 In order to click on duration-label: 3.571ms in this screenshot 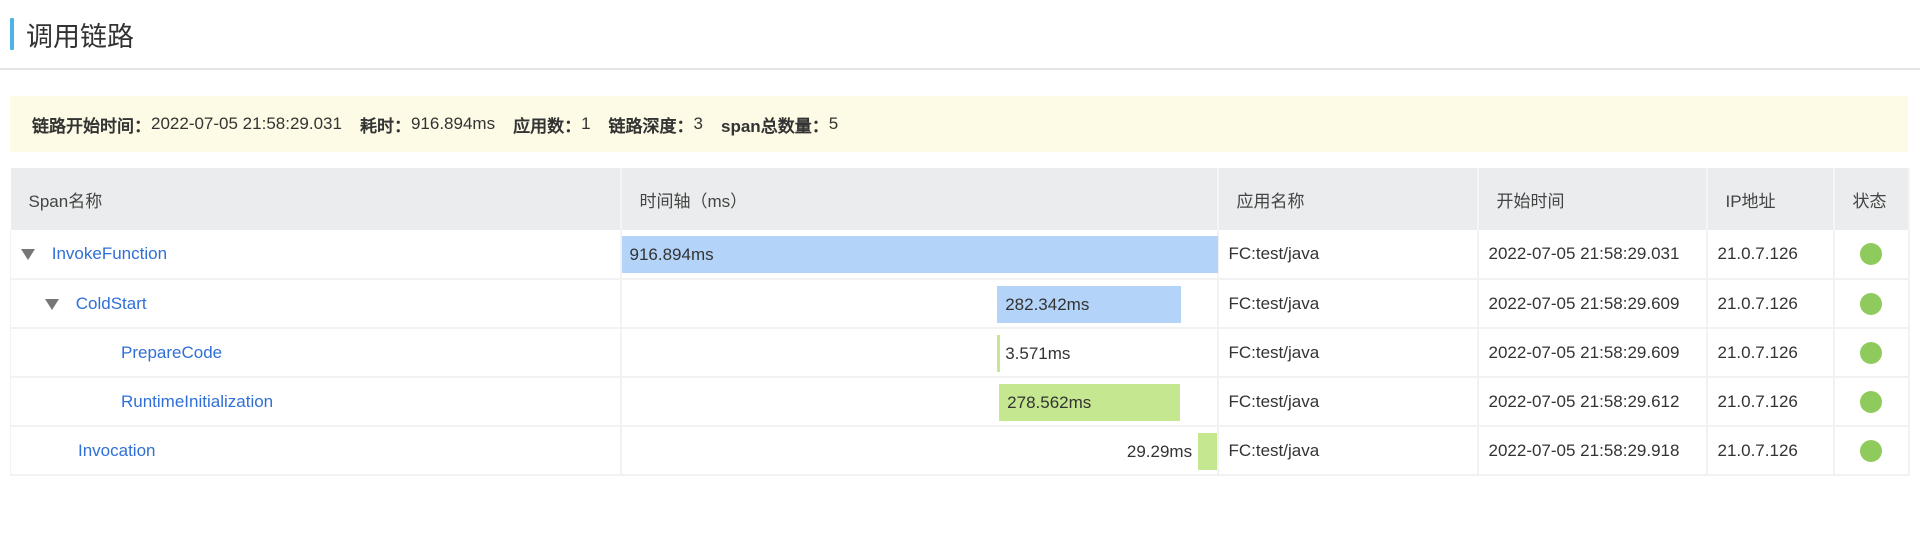, I will do `click(1038, 353)`.